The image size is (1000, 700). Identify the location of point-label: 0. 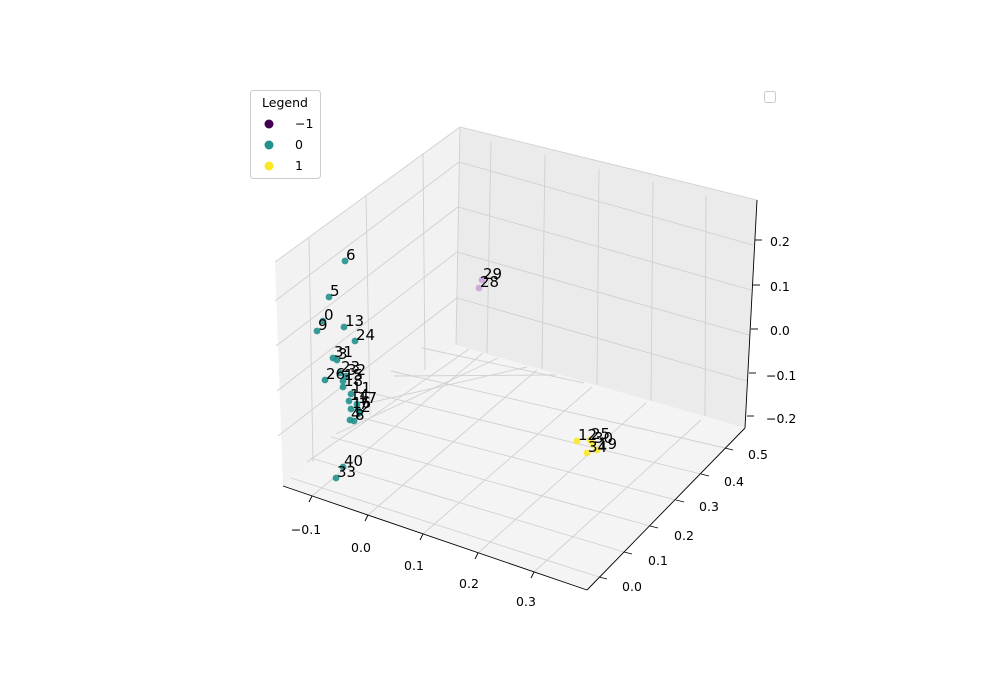
(329, 315).